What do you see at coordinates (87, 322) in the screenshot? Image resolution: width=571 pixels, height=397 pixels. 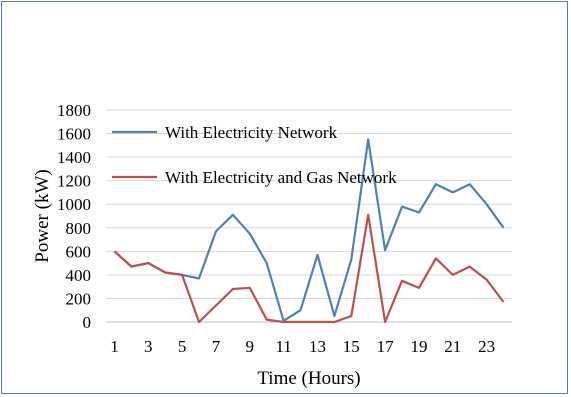 I see `y-tick-label: 0` at bounding box center [87, 322].